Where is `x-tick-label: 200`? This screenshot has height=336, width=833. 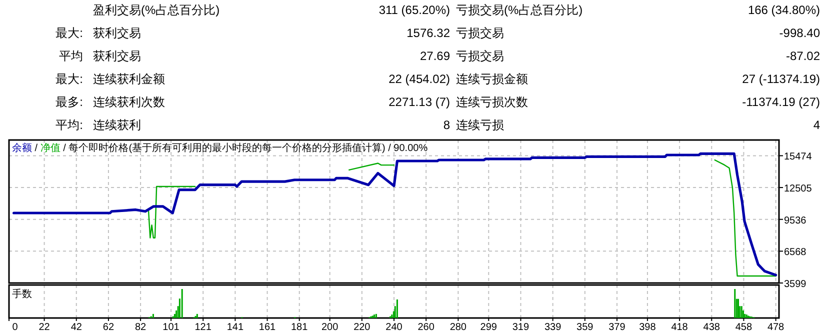
x-tick-label: 200 is located at coordinates (330, 327).